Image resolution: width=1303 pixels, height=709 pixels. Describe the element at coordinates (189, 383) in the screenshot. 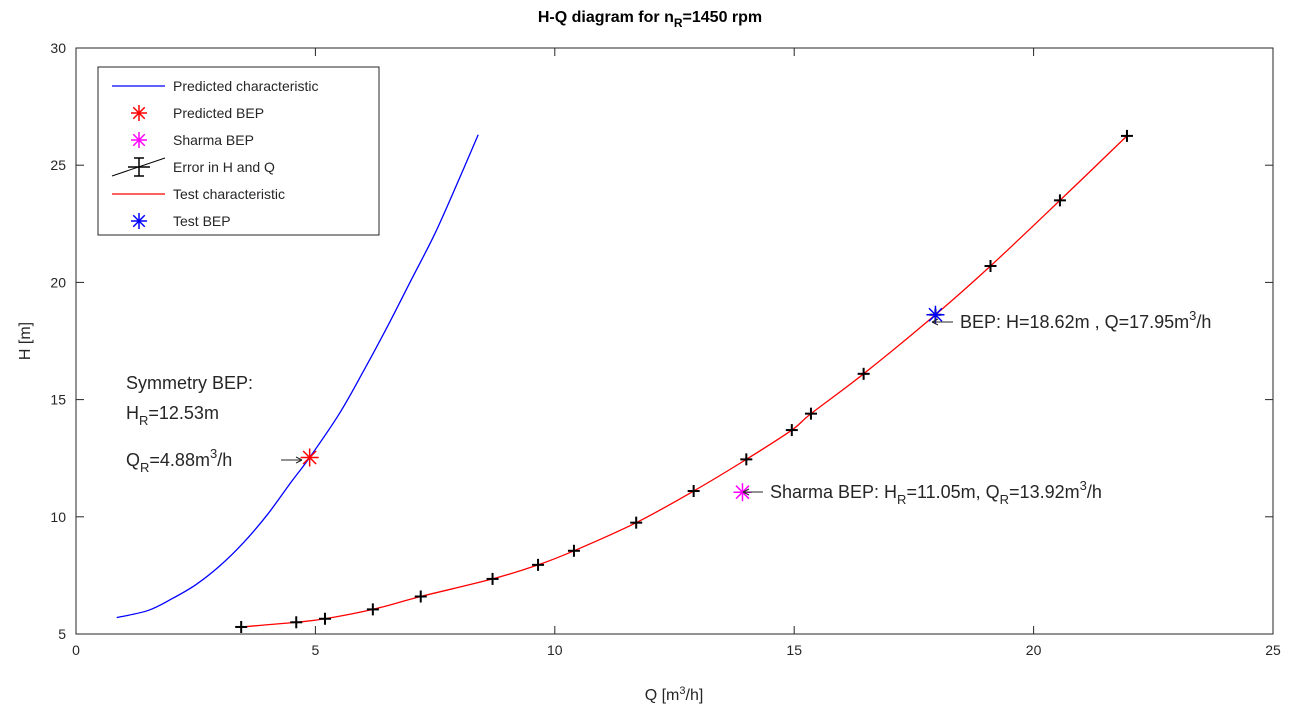

I see `symmetry-bep-title: Symmetry BEP:` at that location.